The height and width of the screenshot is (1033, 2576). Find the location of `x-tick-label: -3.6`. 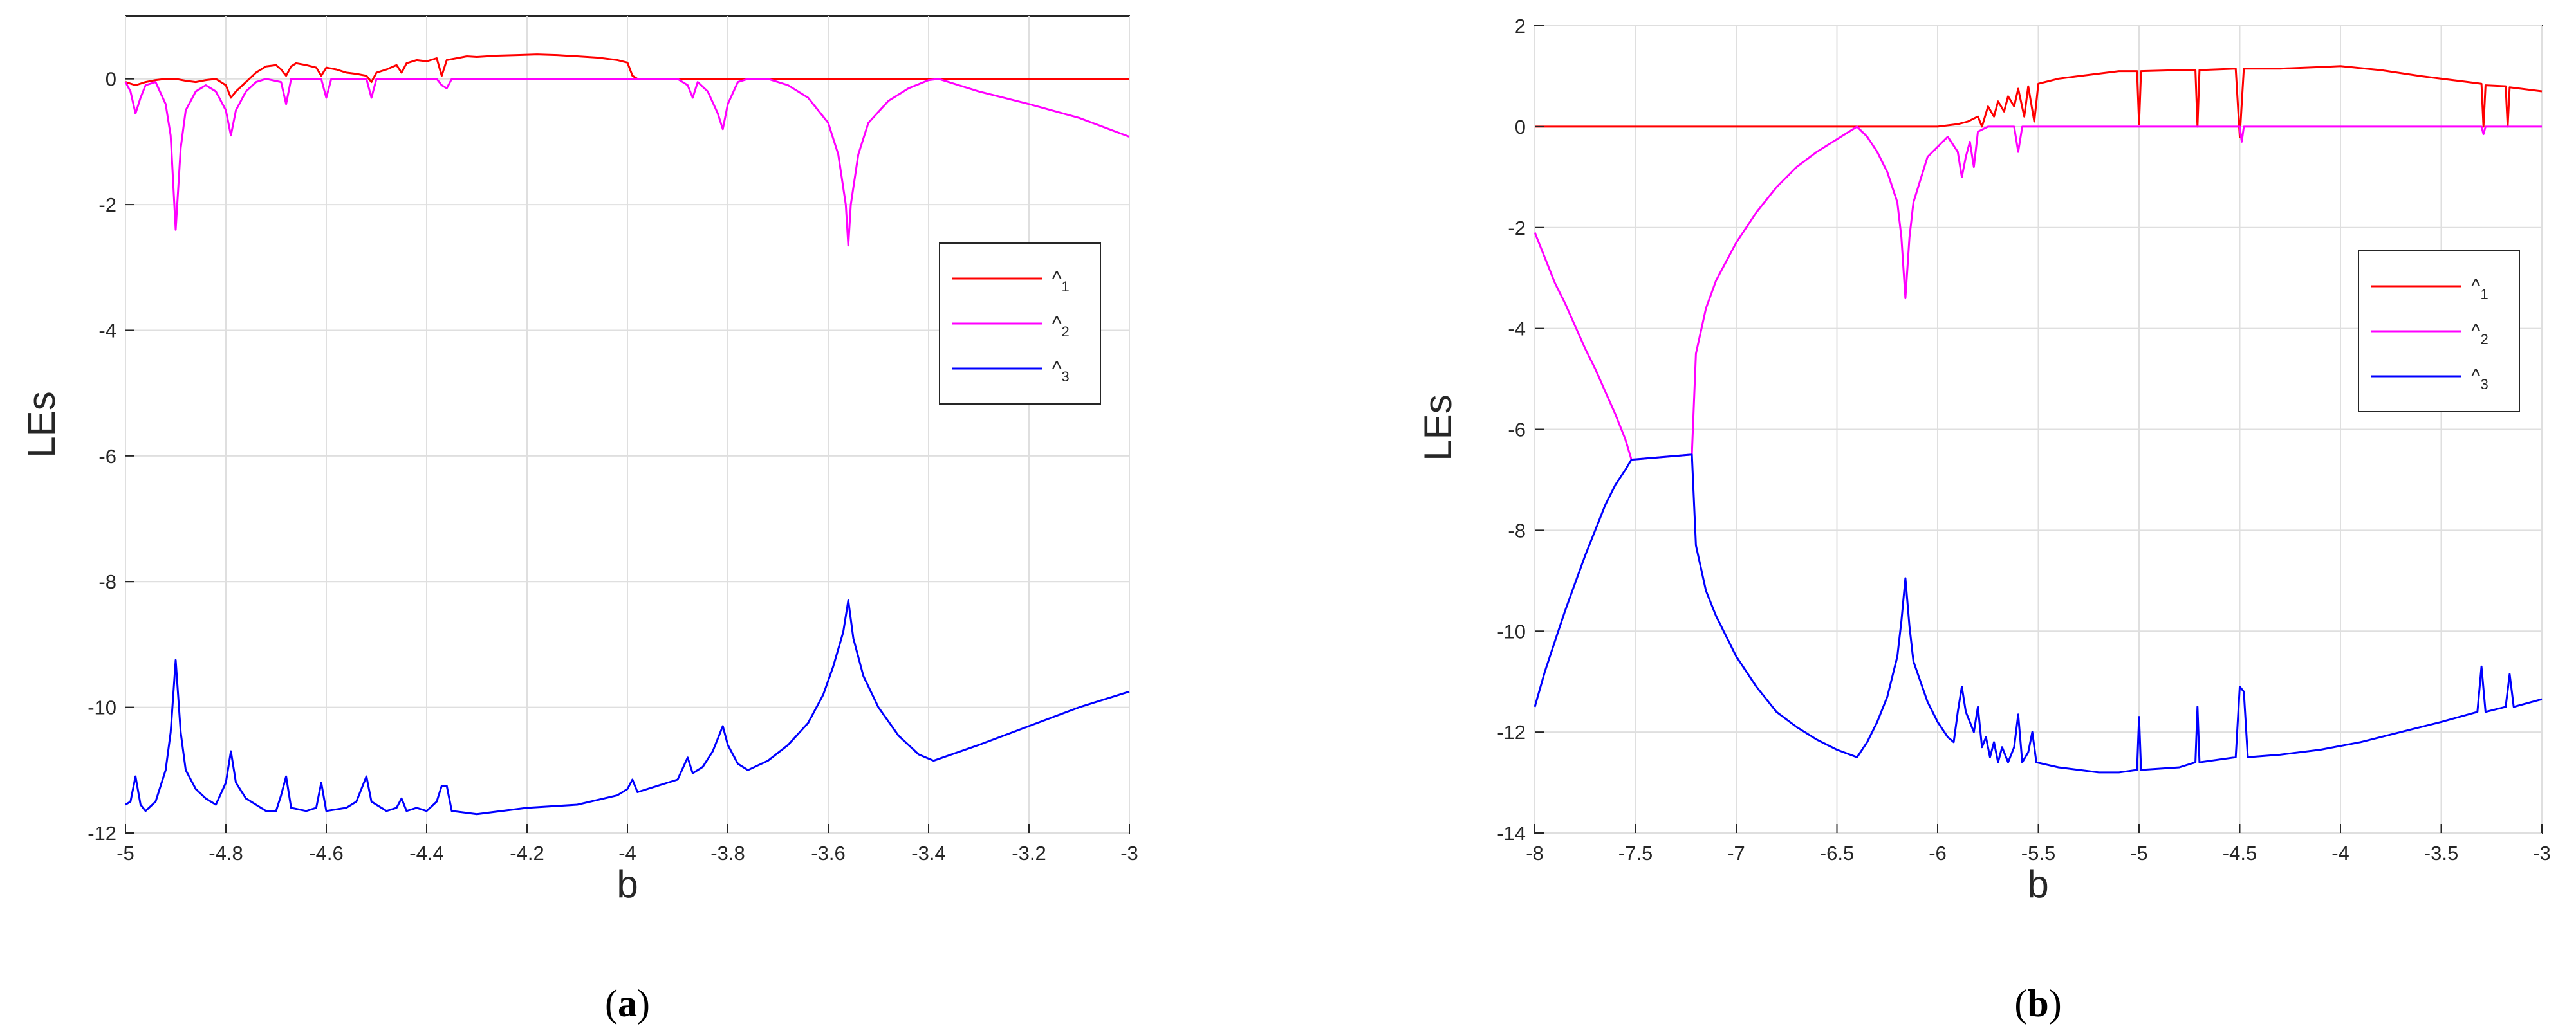

x-tick-label: -3.6 is located at coordinates (828, 853).